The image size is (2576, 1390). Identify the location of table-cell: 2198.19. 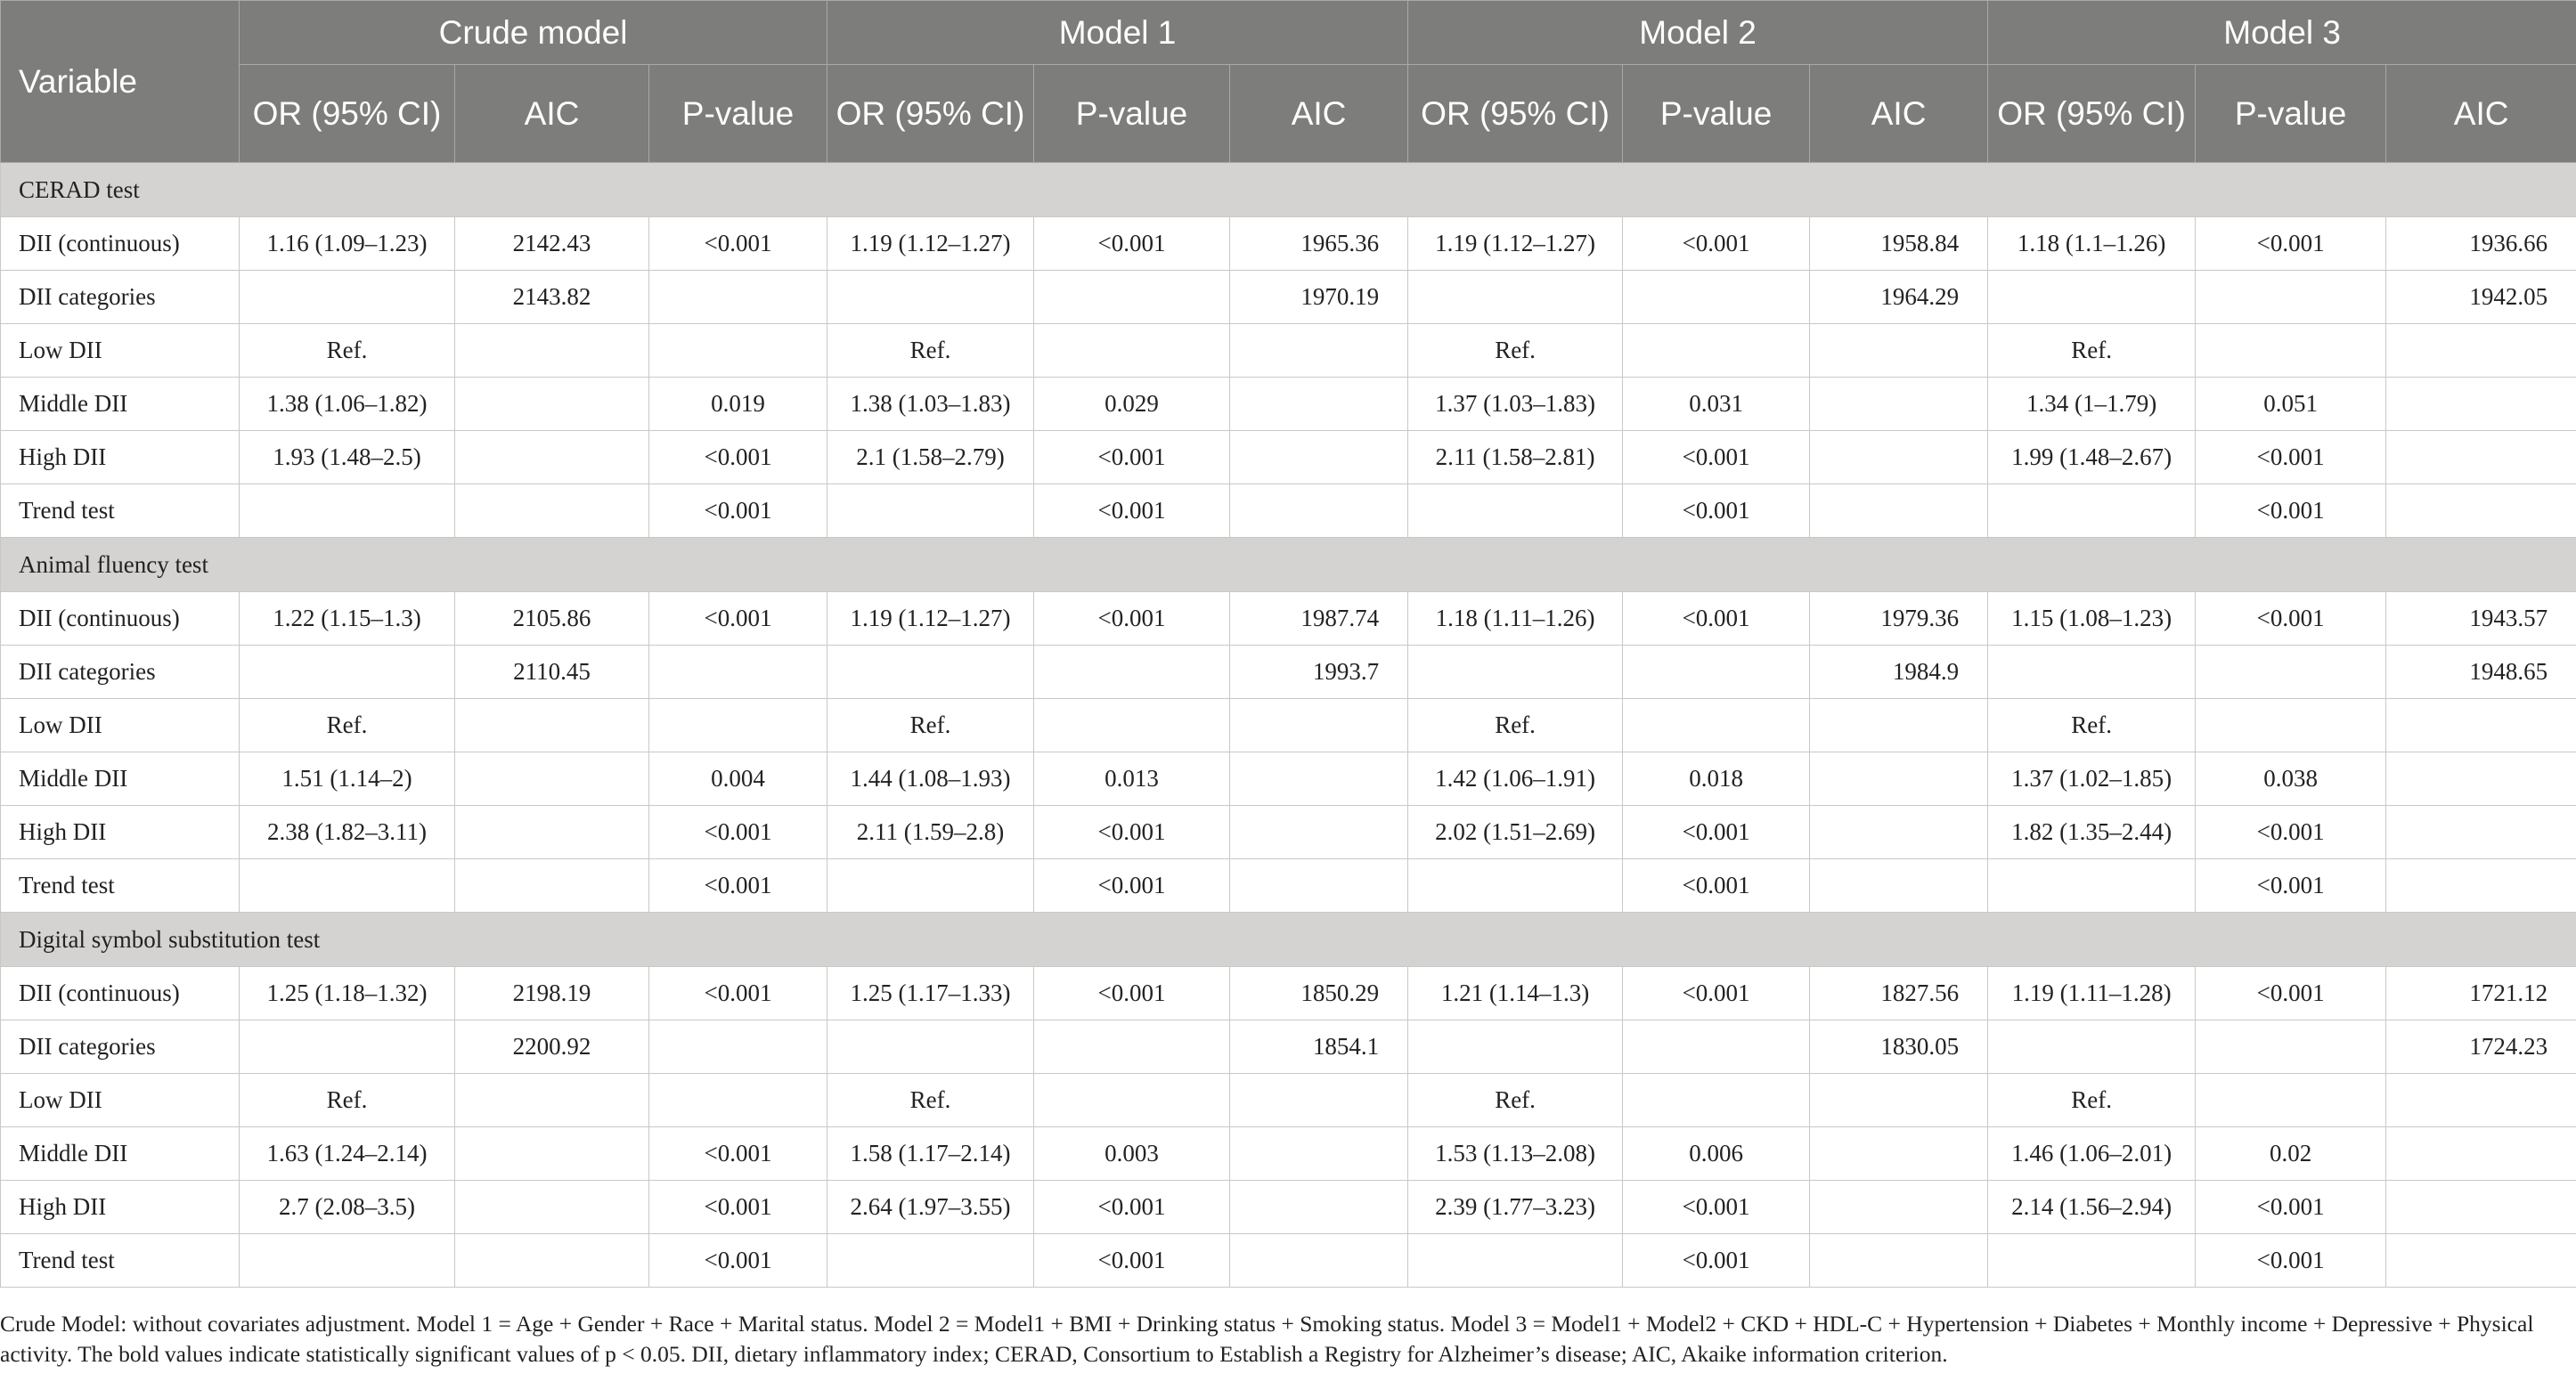
(552, 993).